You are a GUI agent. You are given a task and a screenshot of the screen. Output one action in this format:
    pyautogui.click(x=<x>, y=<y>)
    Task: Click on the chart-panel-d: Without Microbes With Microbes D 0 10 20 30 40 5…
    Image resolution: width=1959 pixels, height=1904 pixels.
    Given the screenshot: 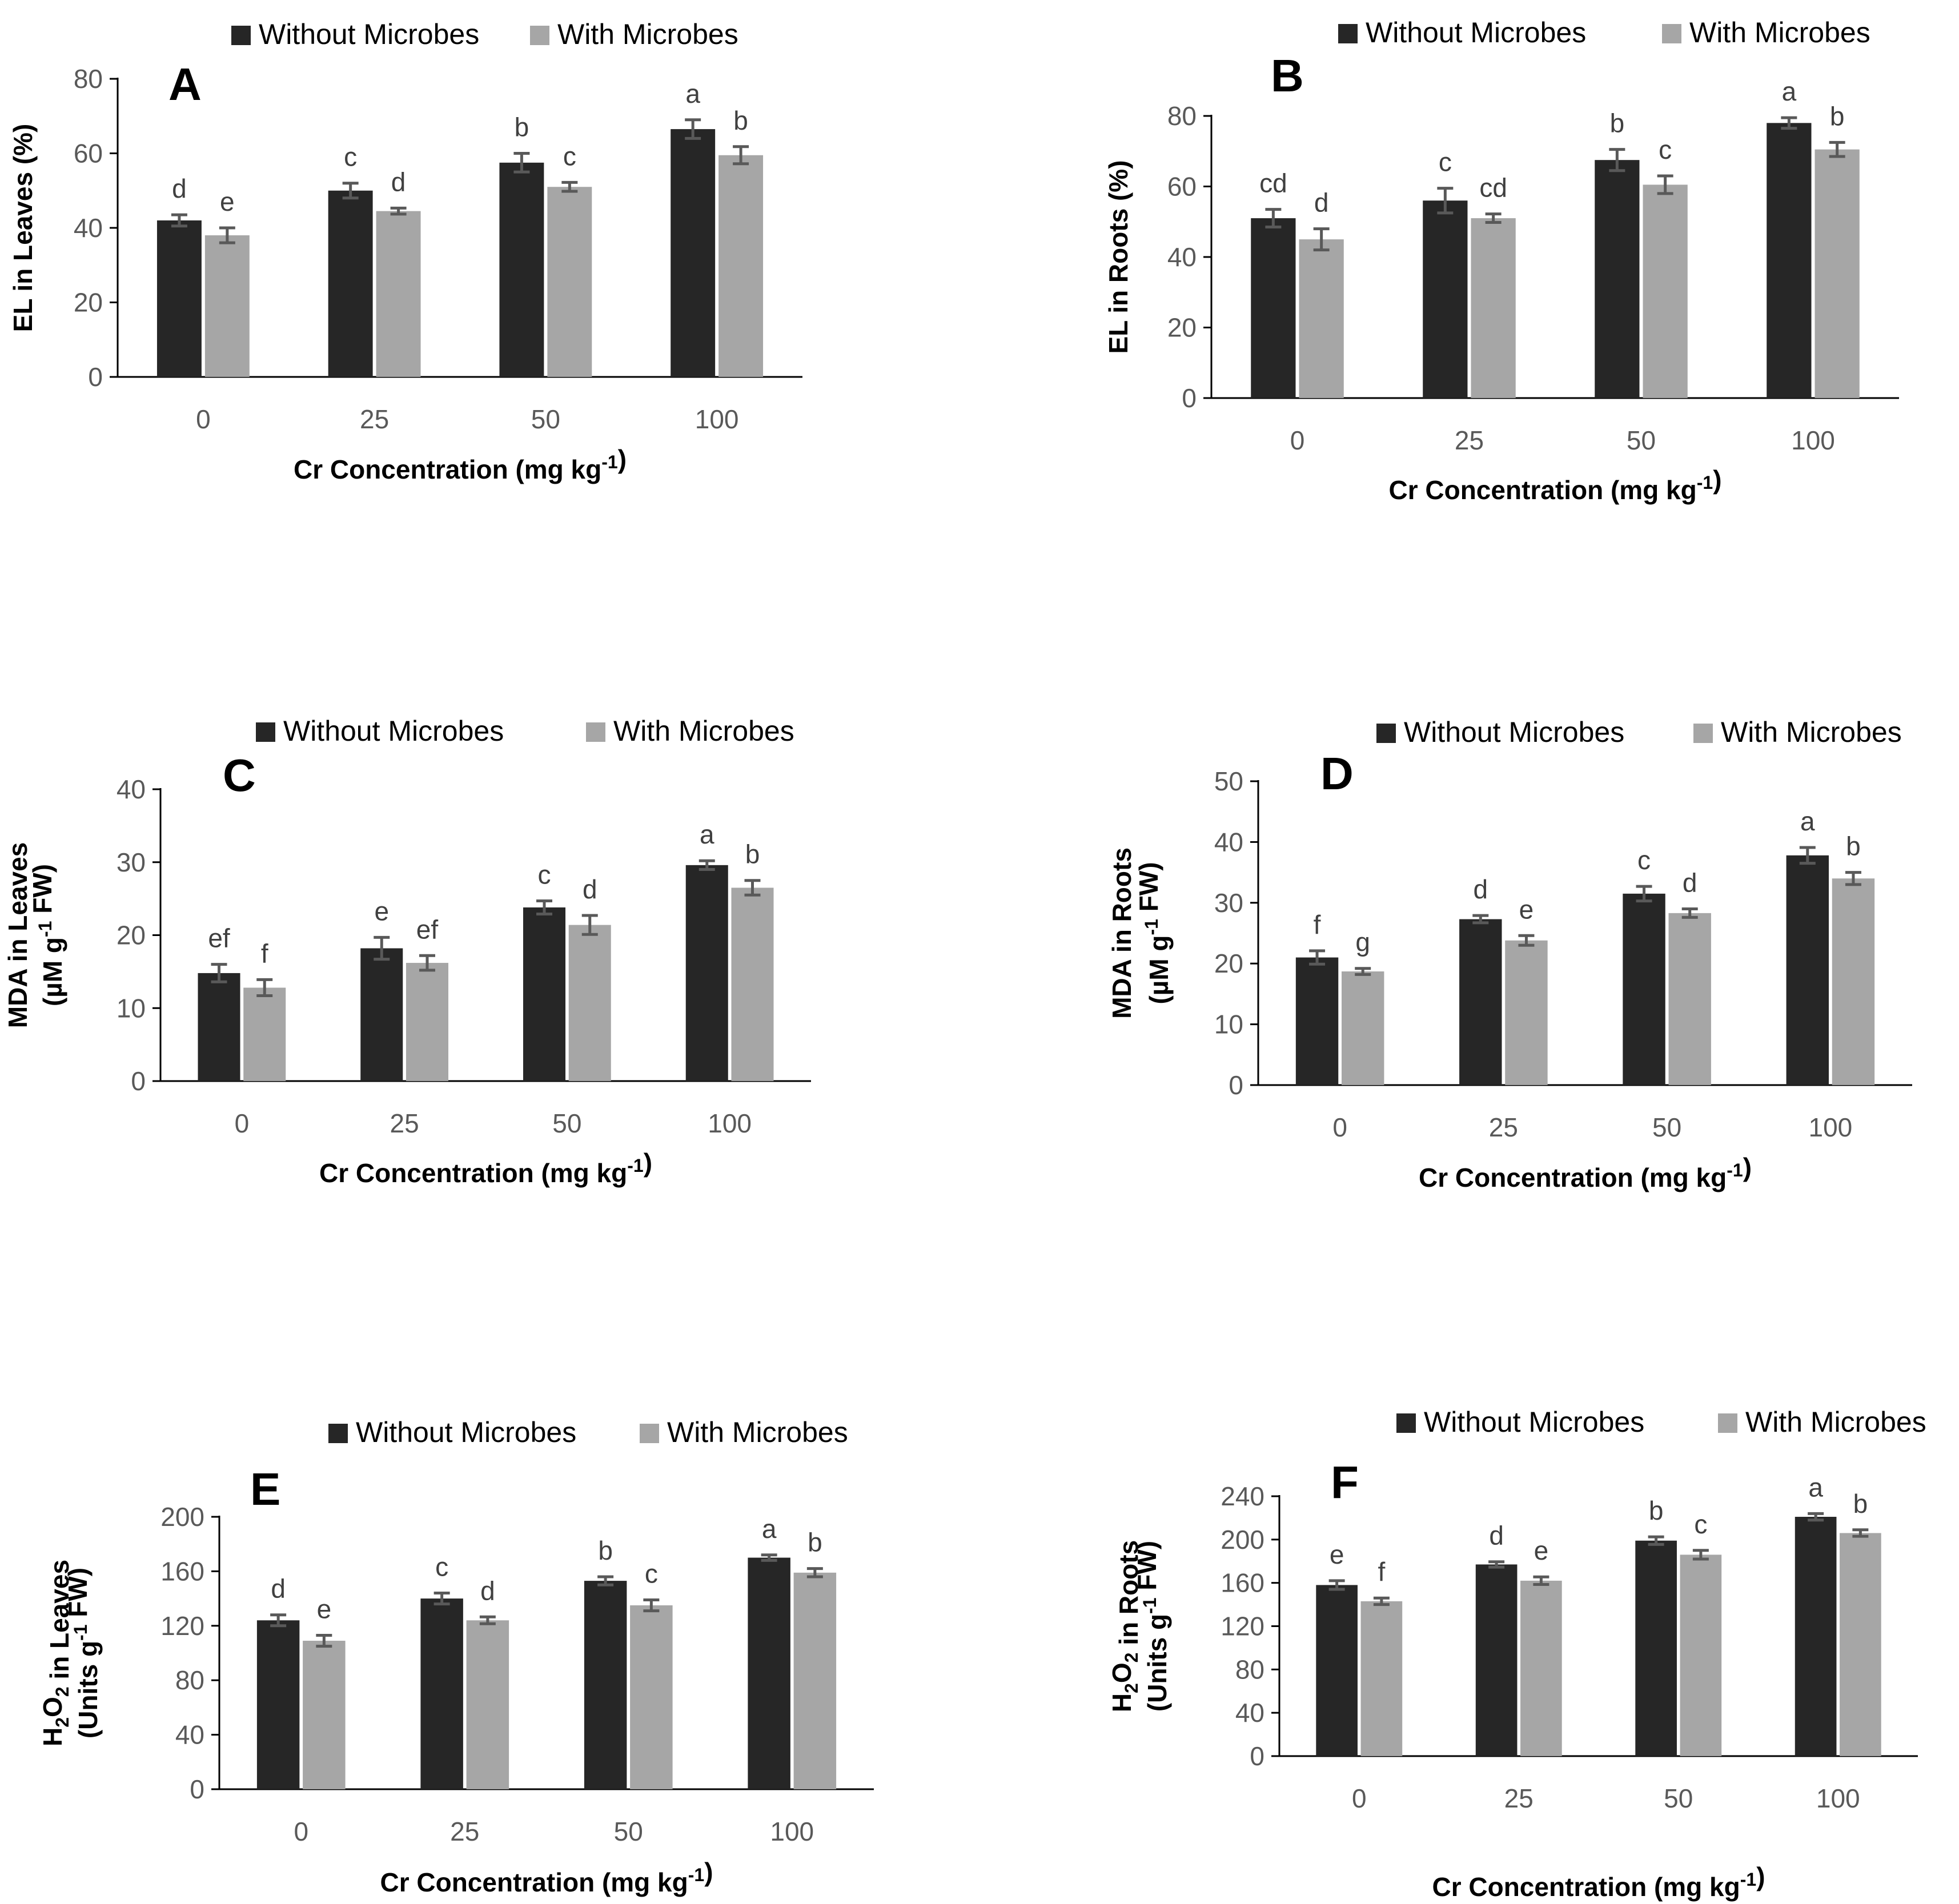 What is the action you would take?
    pyautogui.click(x=1509, y=954)
    